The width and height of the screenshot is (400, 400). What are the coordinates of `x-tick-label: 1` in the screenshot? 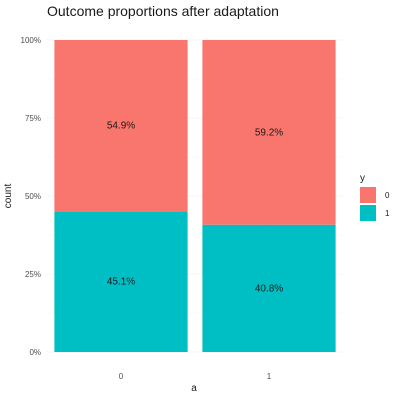 It's located at (269, 376).